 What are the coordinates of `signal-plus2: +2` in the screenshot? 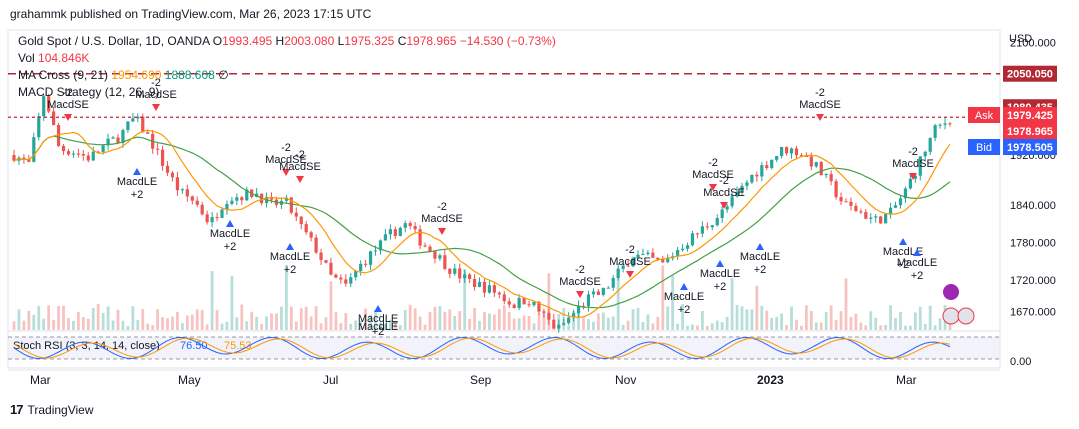 It's located at (760, 270).